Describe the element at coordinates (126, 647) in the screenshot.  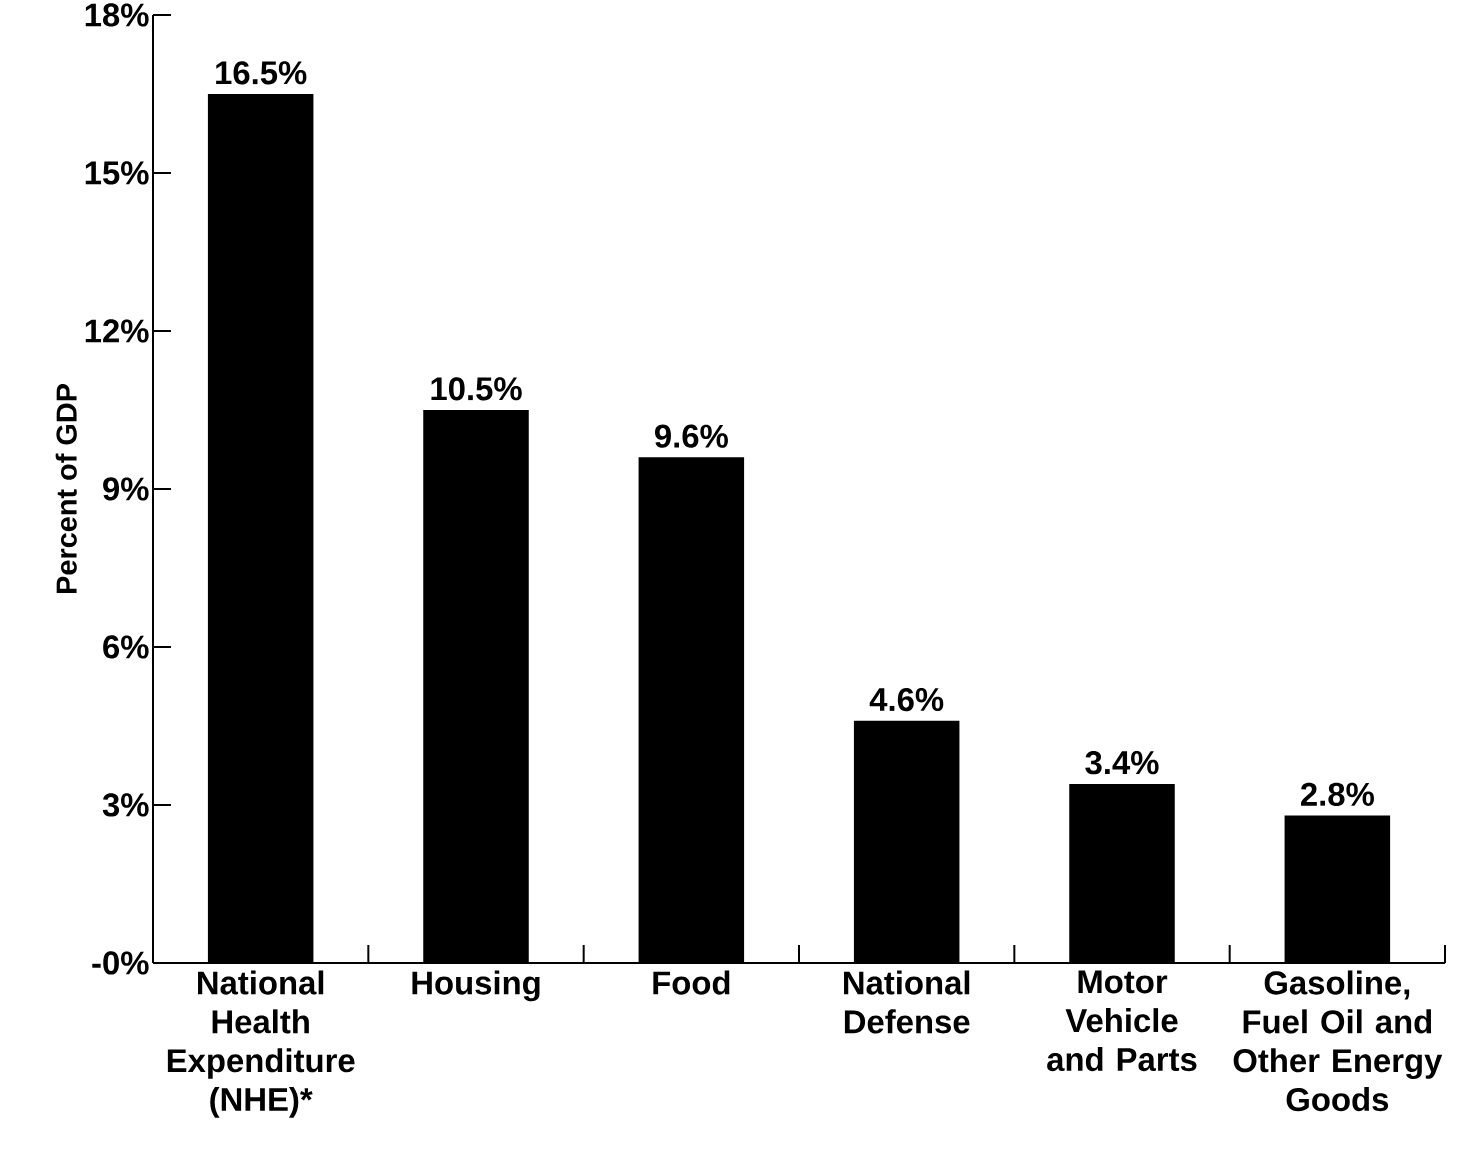
I see `y-tick-label: 6%` at that location.